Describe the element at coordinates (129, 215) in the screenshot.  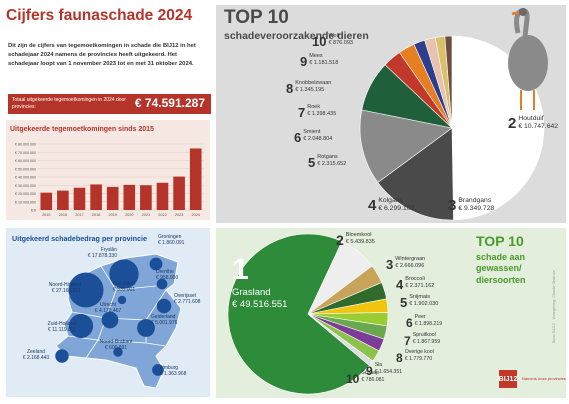
I see `x-tick-label: 2020` at that location.